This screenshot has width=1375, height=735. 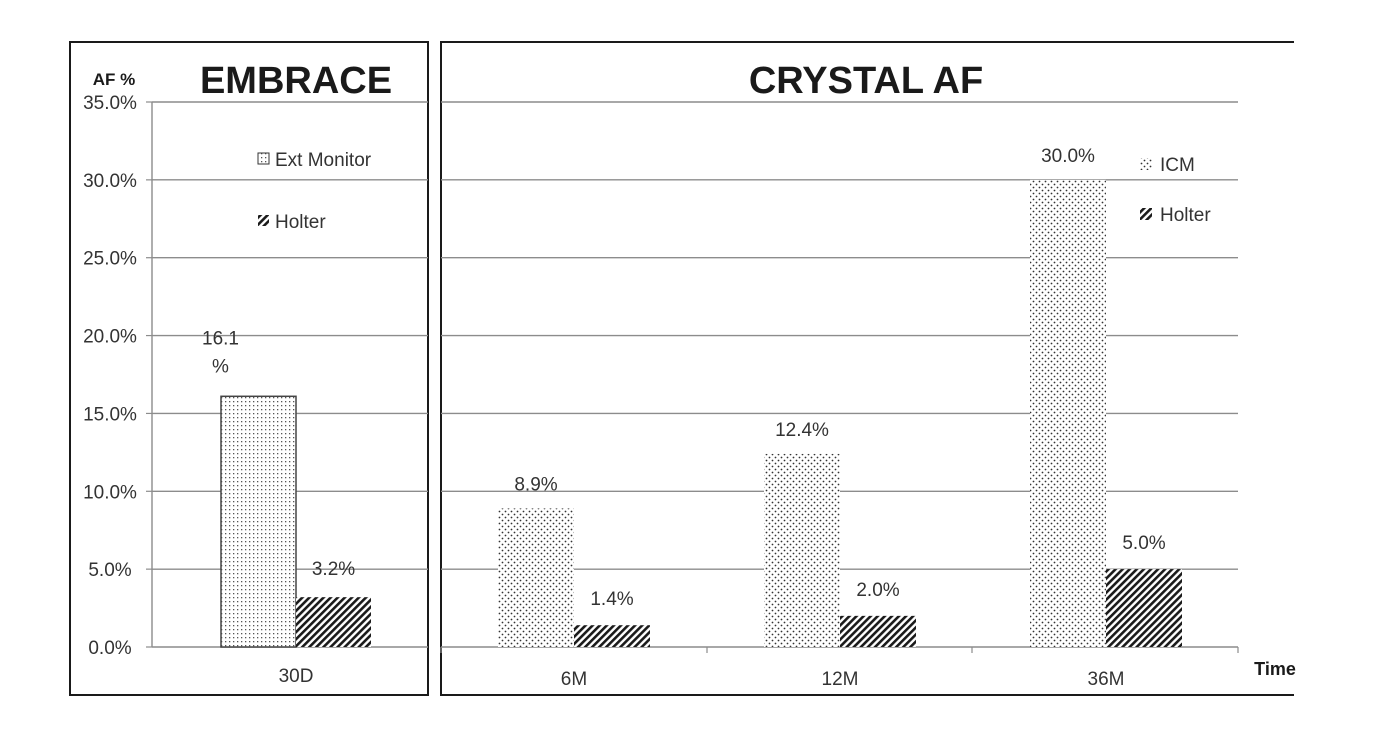 I want to click on data-label: 2.0%, so click(x=877, y=590).